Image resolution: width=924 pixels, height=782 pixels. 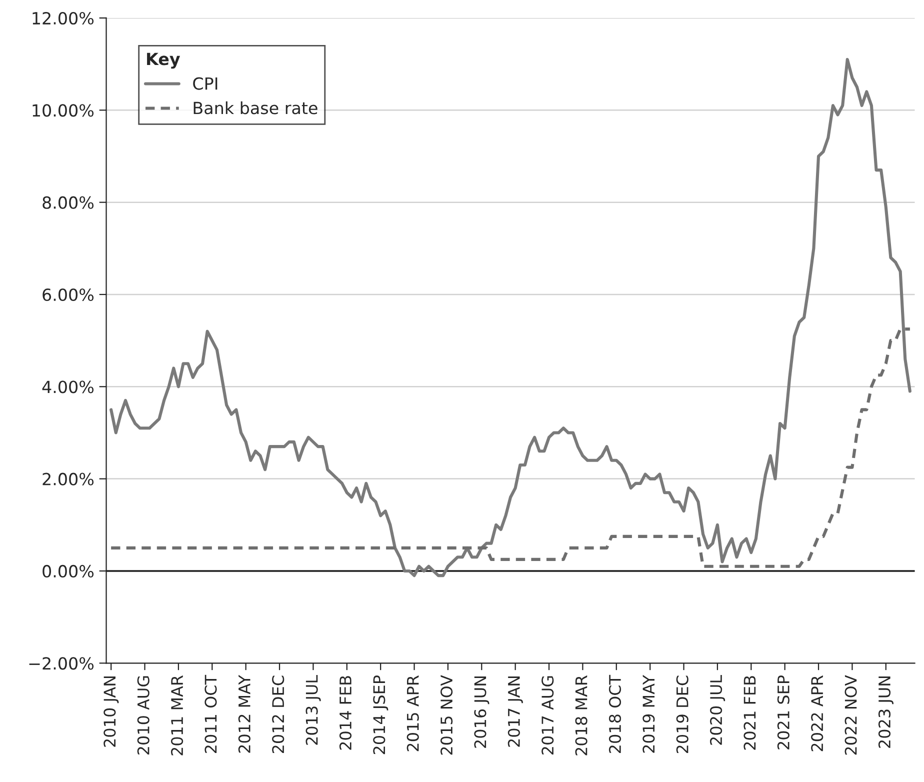 I want to click on x-tick-label: 2019 DEC, so click(x=682, y=715).